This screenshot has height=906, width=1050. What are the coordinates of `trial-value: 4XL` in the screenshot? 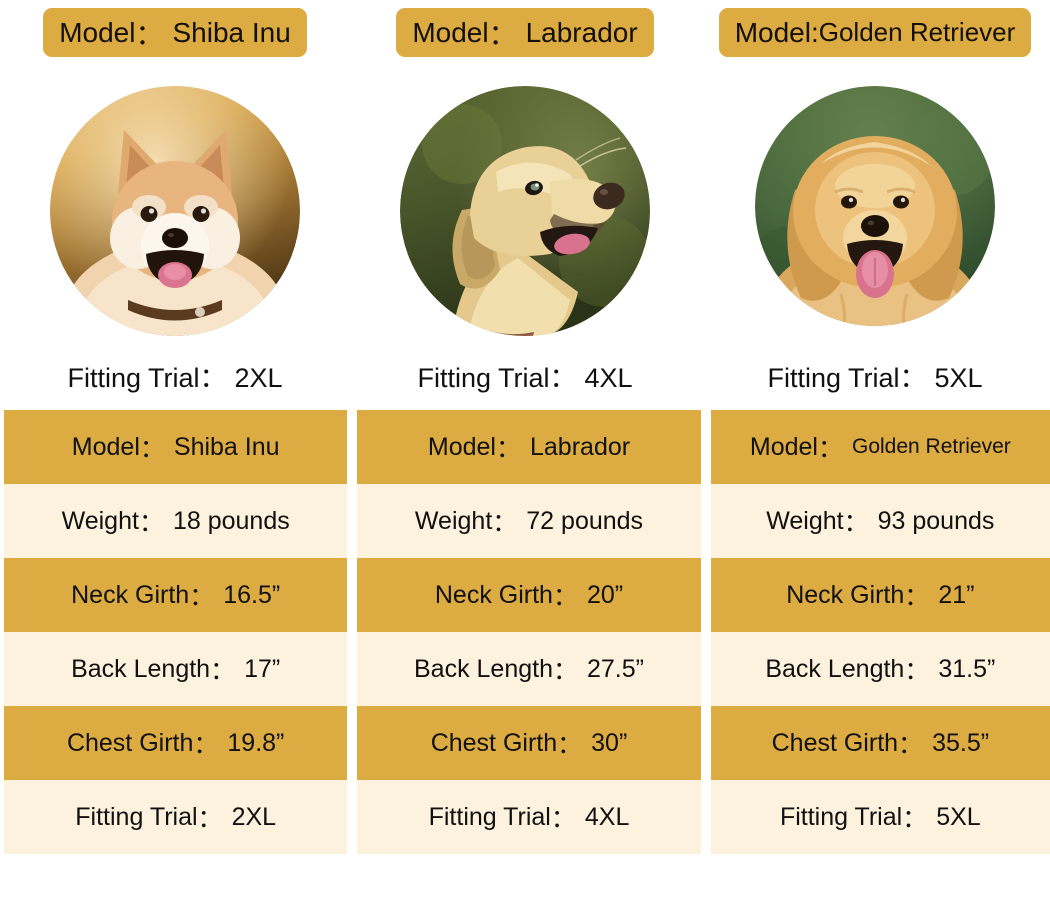 It's located at (608, 377).